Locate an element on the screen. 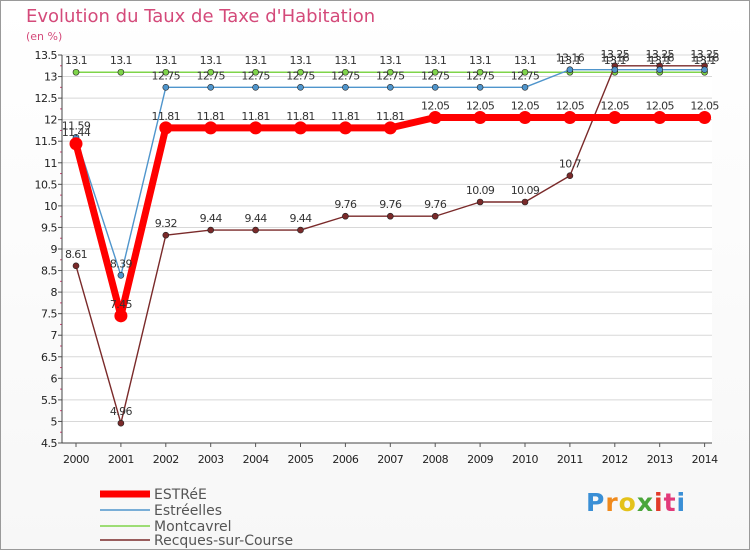 The height and width of the screenshot is (550, 750). chart-title: Evolution du Taux de Taxe d'Habitation is located at coordinates (201, 16).